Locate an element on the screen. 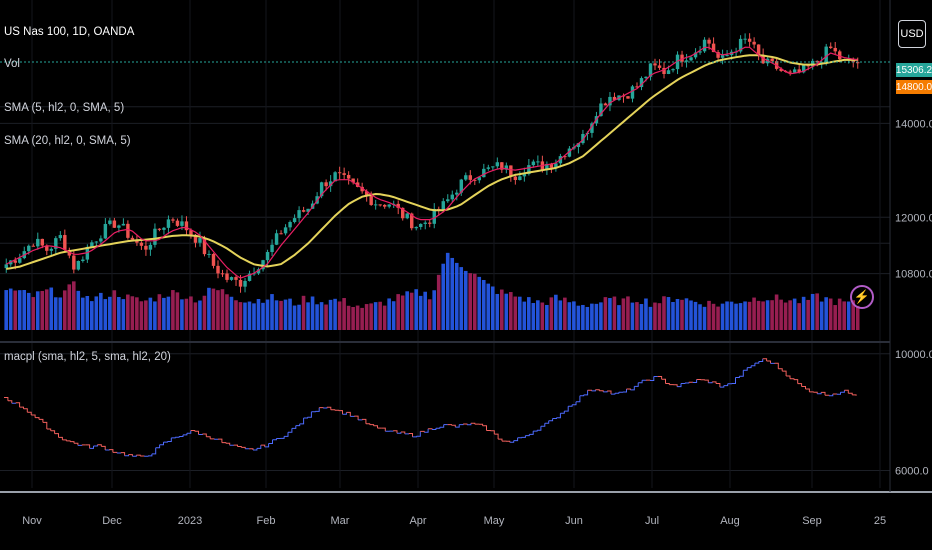 This screenshot has width=932, height=550. indicator-vol-label: Vol is located at coordinates (12, 64).